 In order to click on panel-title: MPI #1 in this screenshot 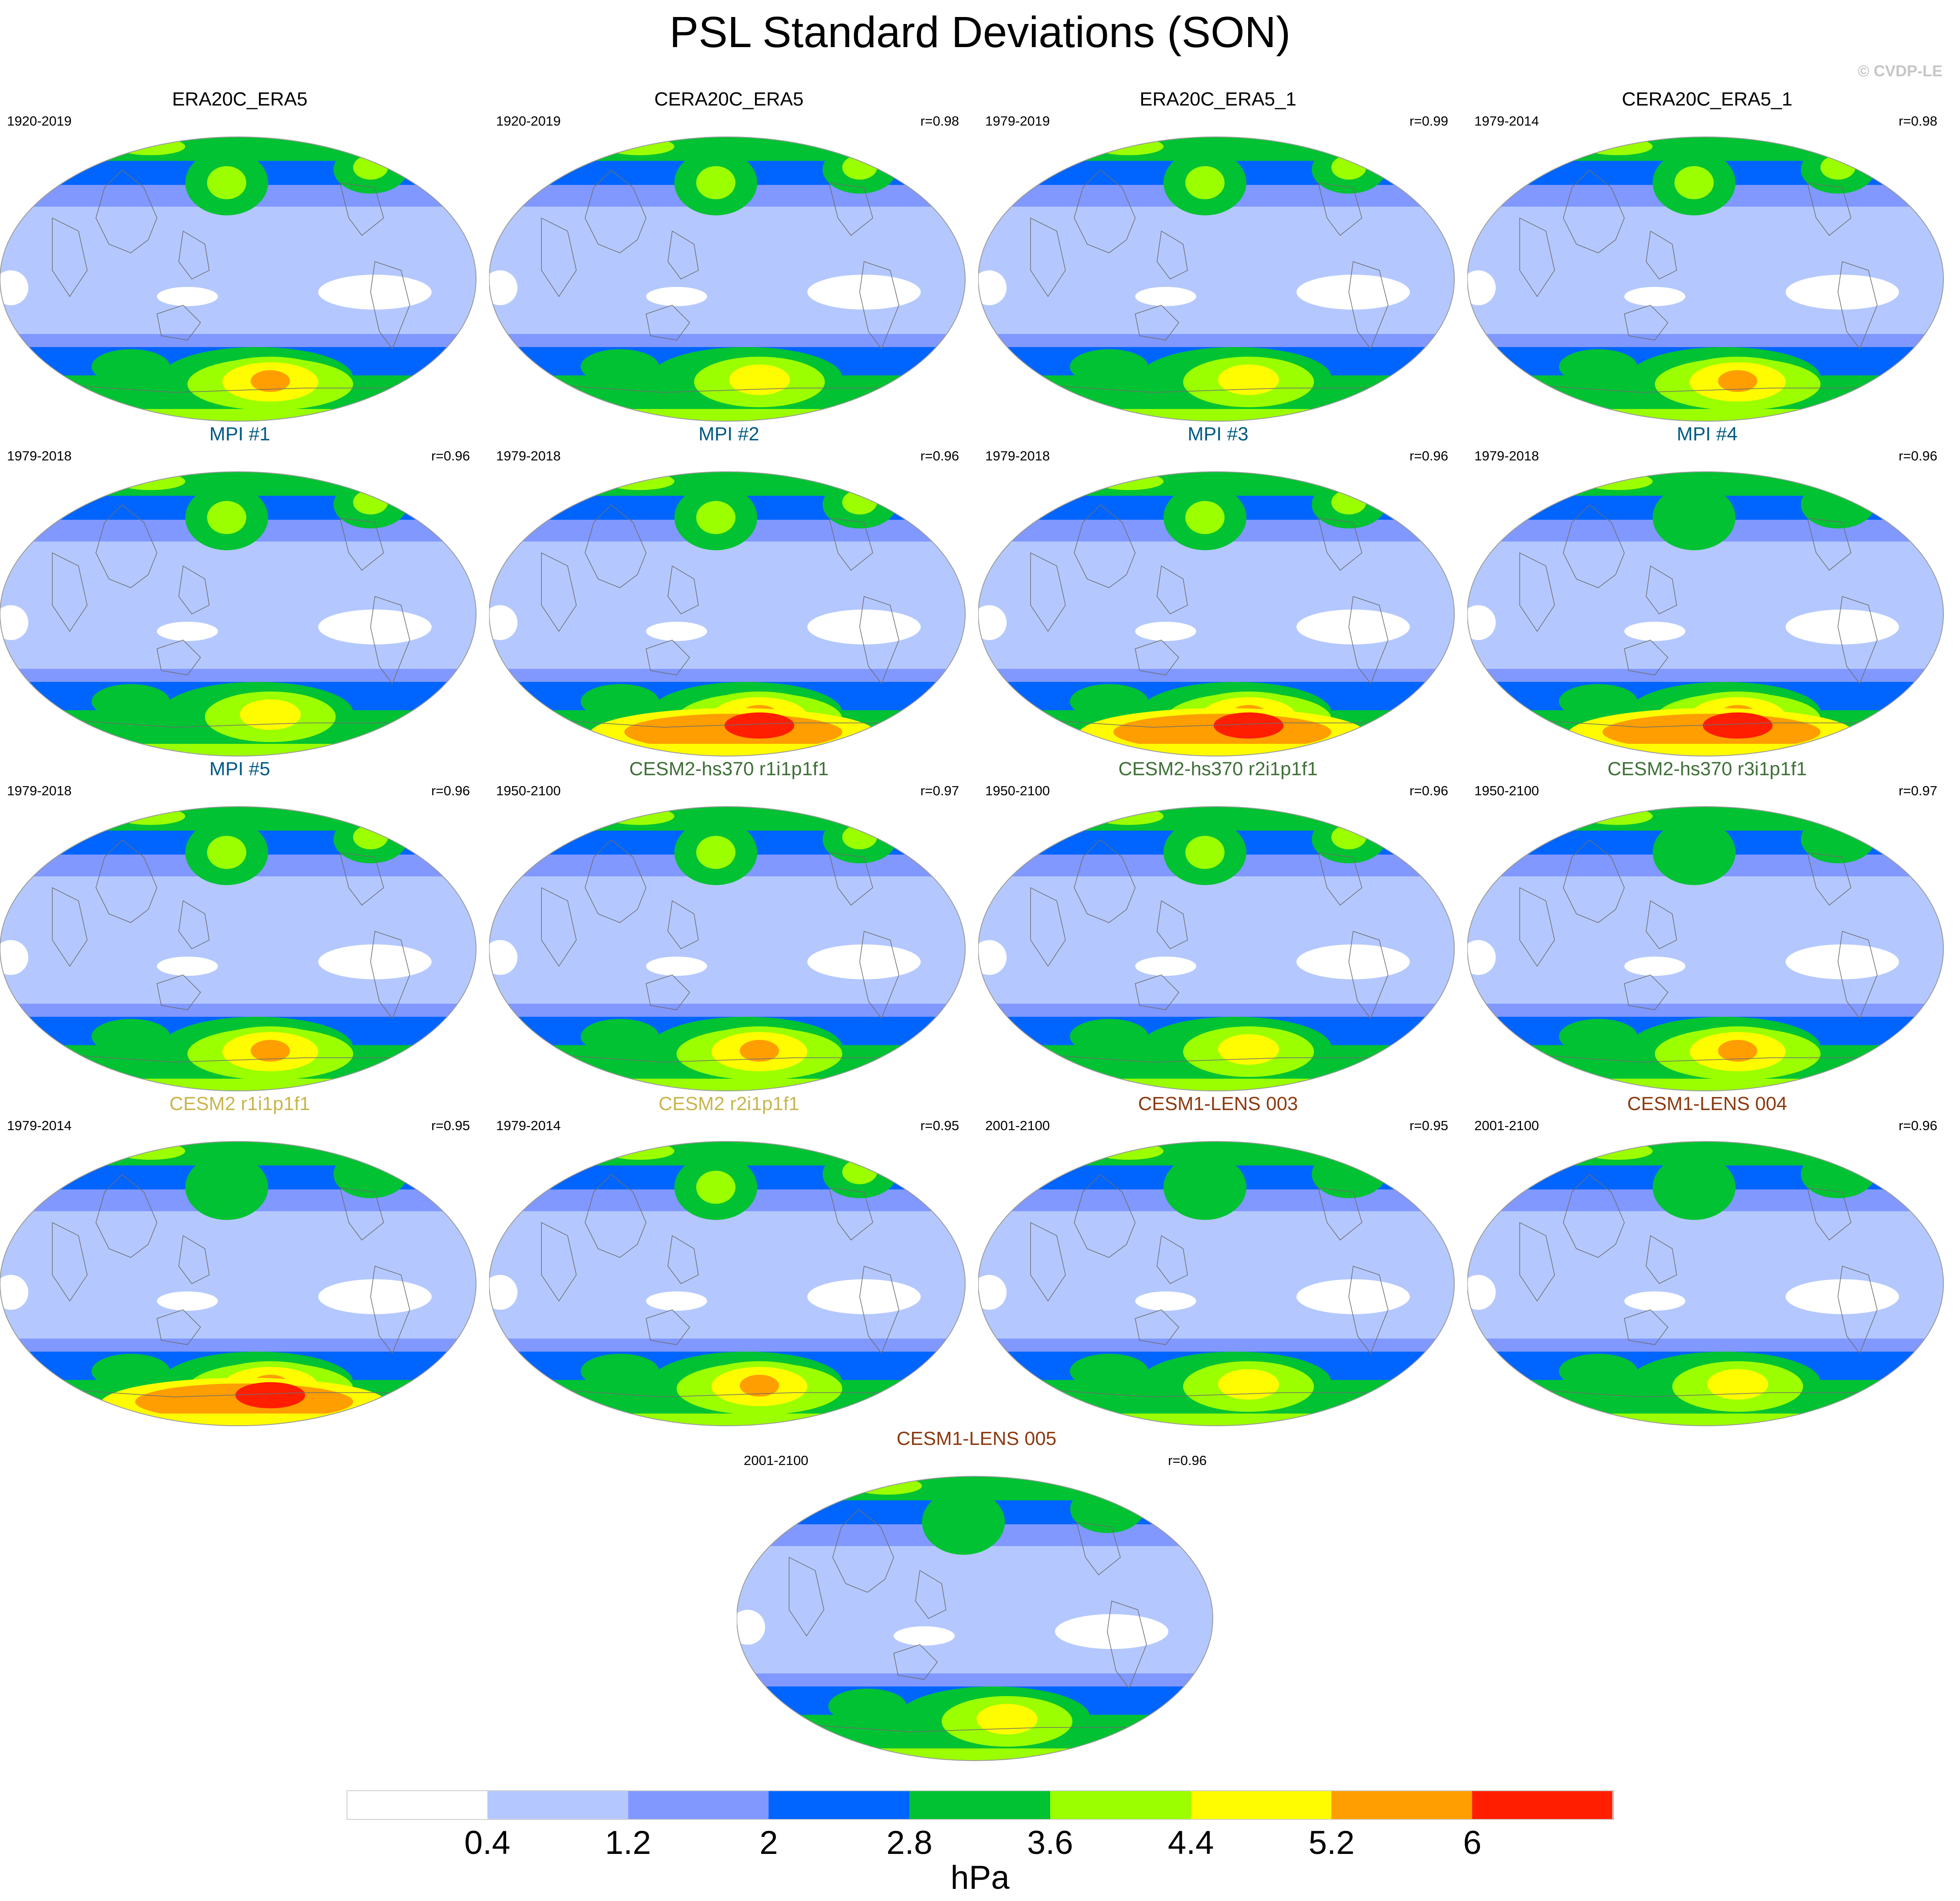, I will do `click(239, 434)`.